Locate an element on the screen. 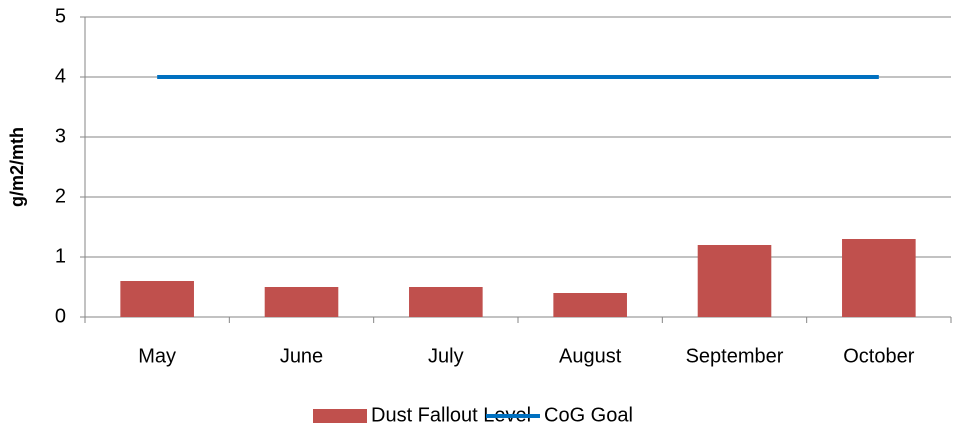  legend-swatch is located at coordinates (340, 416).